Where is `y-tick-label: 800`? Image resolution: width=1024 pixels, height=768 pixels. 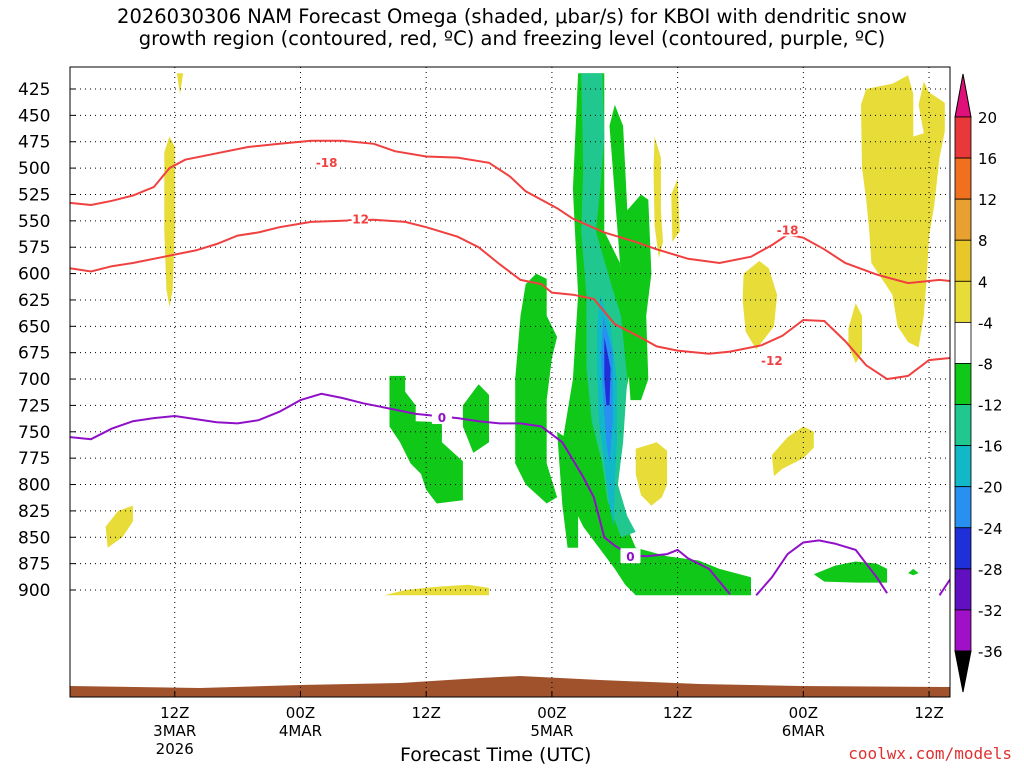 y-tick-label: 800 is located at coordinates (34, 486).